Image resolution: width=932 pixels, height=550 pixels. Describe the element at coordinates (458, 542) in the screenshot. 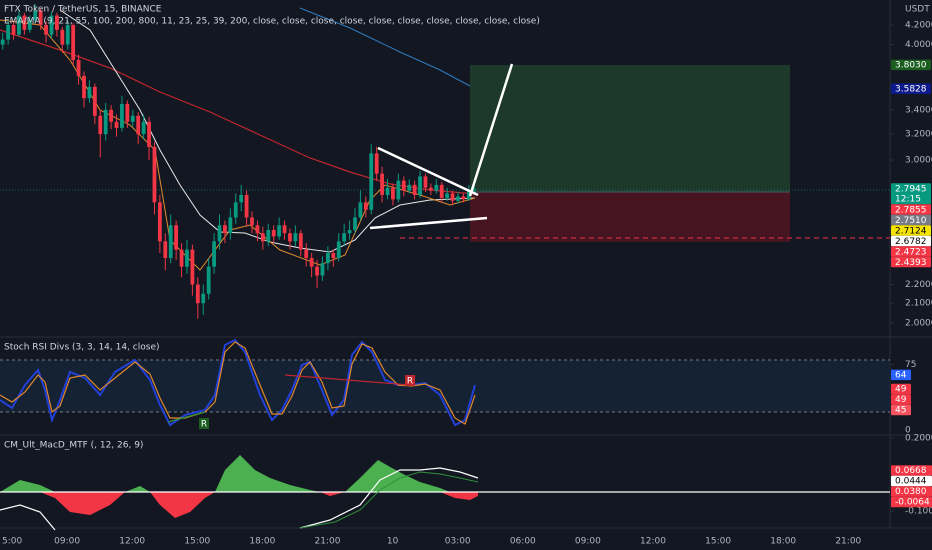

I see `time-label: 03:00` at that location.